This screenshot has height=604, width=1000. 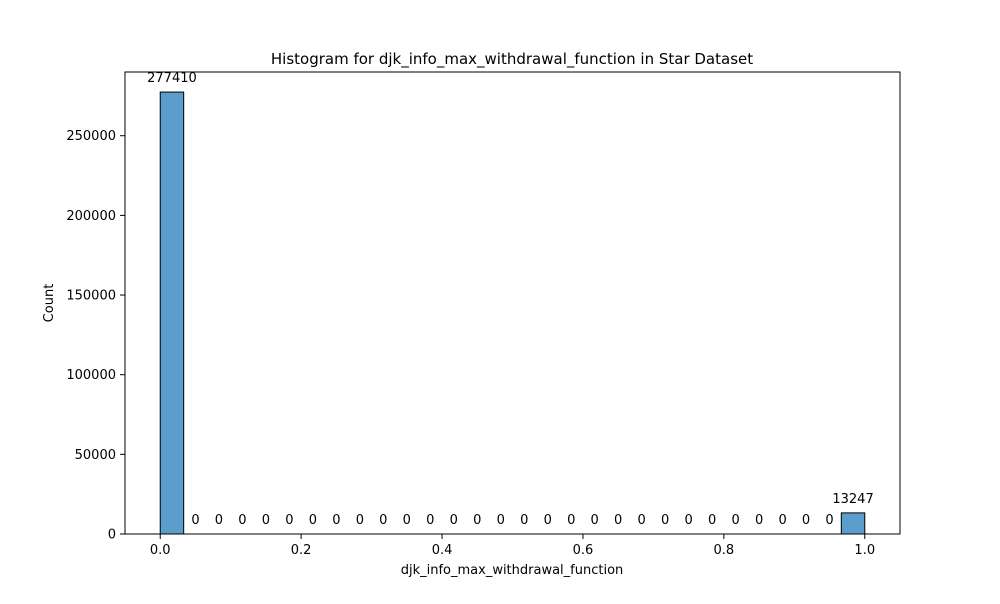 I want to click on y-tick-label: 250000, so click(x=91, y=136).